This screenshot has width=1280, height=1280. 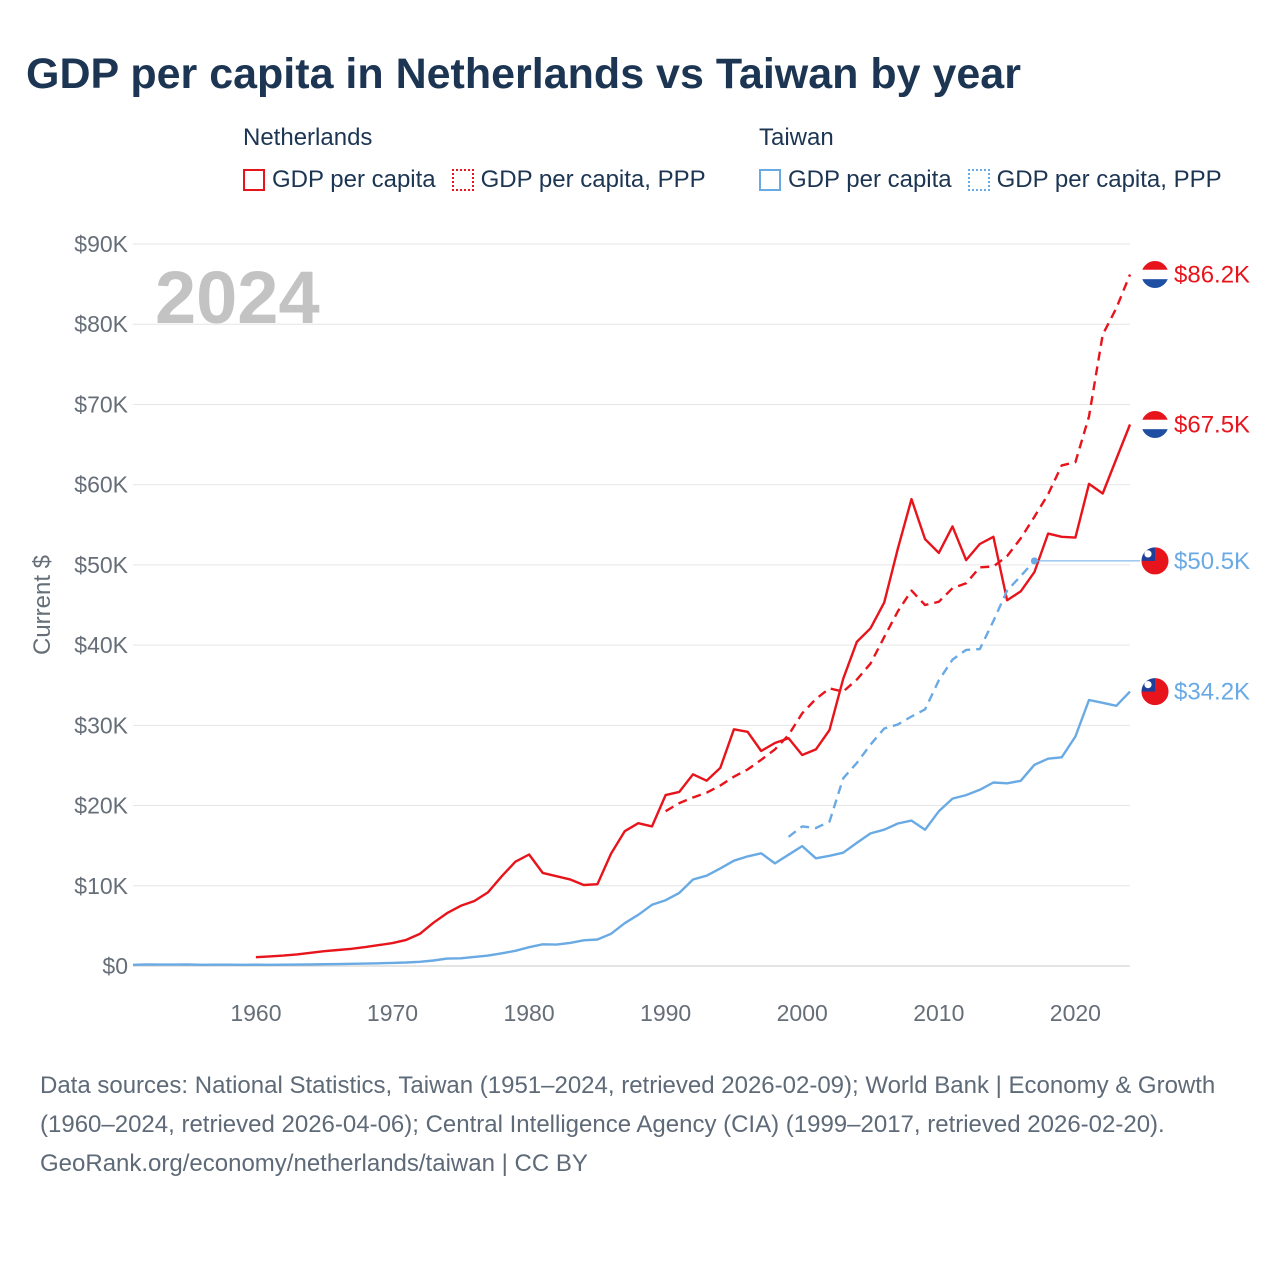 What do you see at coordinates (101, 565) in the screenshot?
I see `y-tick-label: $50K` at bounding box center [101, 565].